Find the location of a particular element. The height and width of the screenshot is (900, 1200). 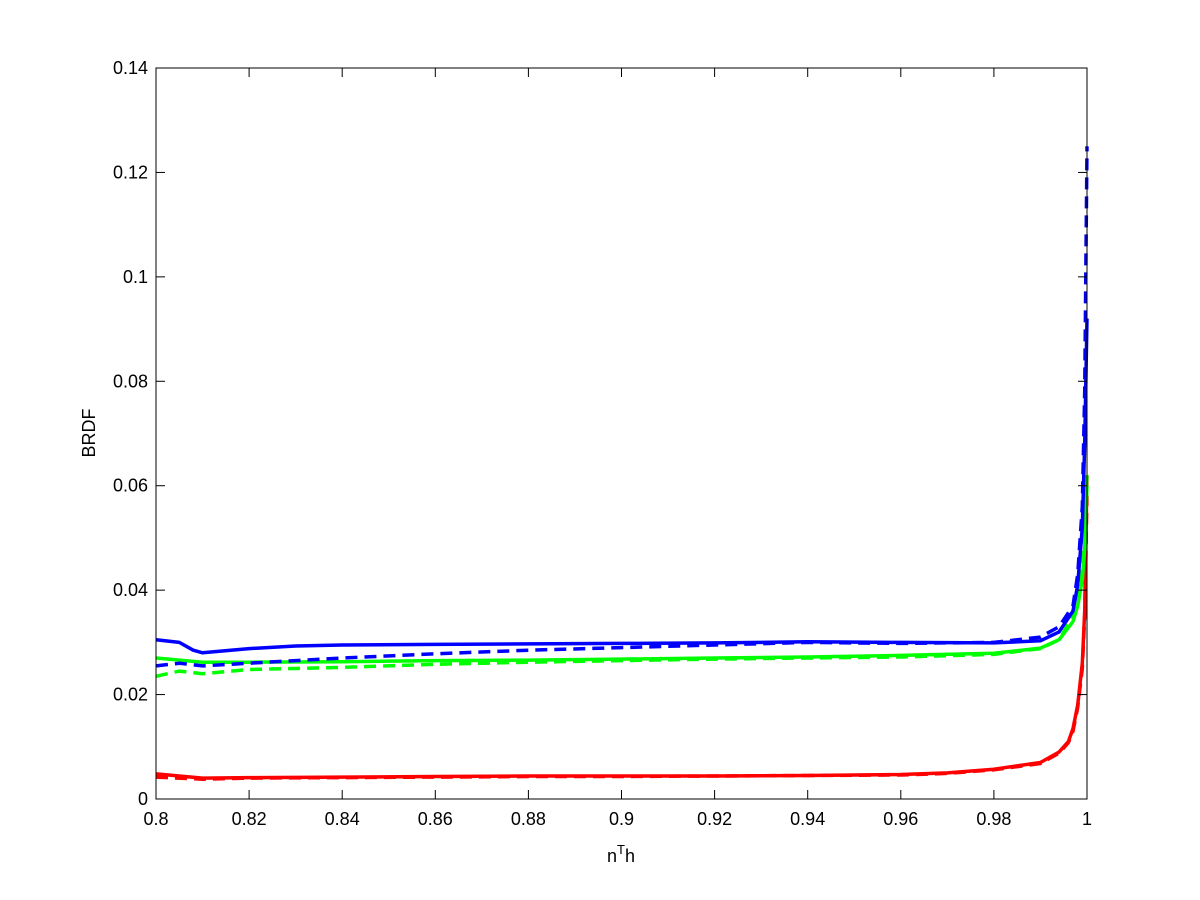

x-tick-label: 0.88 is located at coordinates (528, 819).